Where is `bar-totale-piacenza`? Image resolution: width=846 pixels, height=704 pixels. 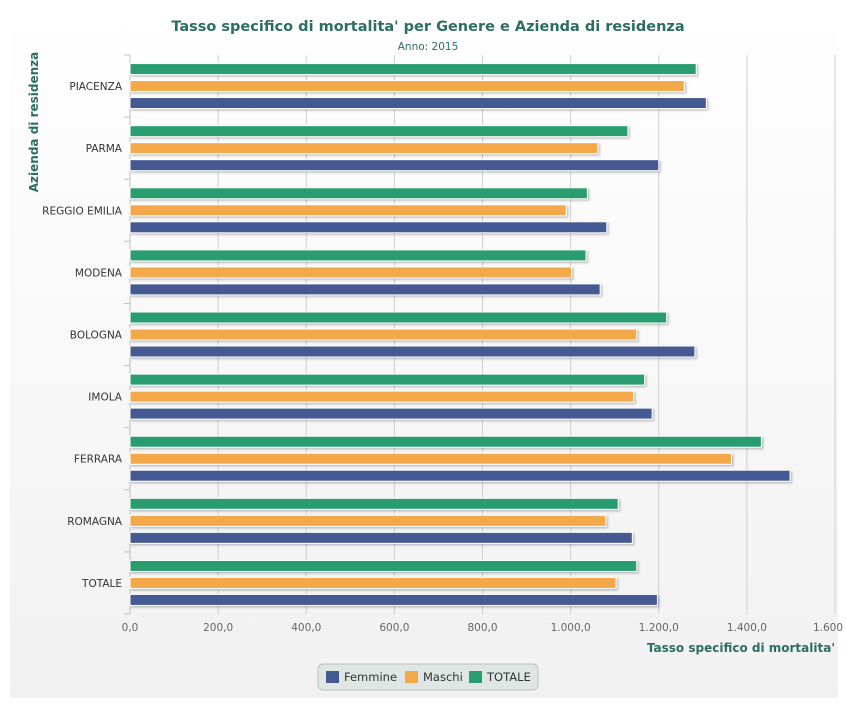
bar-totale-piacenza is located at coordinates (413, 69).